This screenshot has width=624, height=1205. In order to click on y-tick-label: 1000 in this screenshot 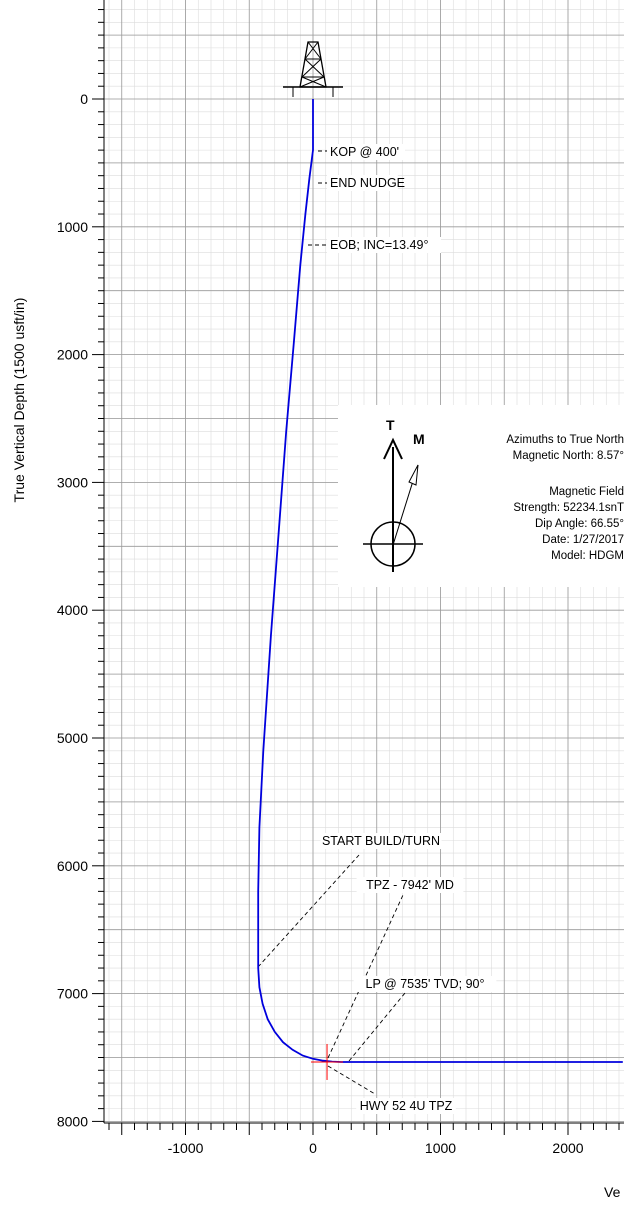, I will do `click(72, 227)`.